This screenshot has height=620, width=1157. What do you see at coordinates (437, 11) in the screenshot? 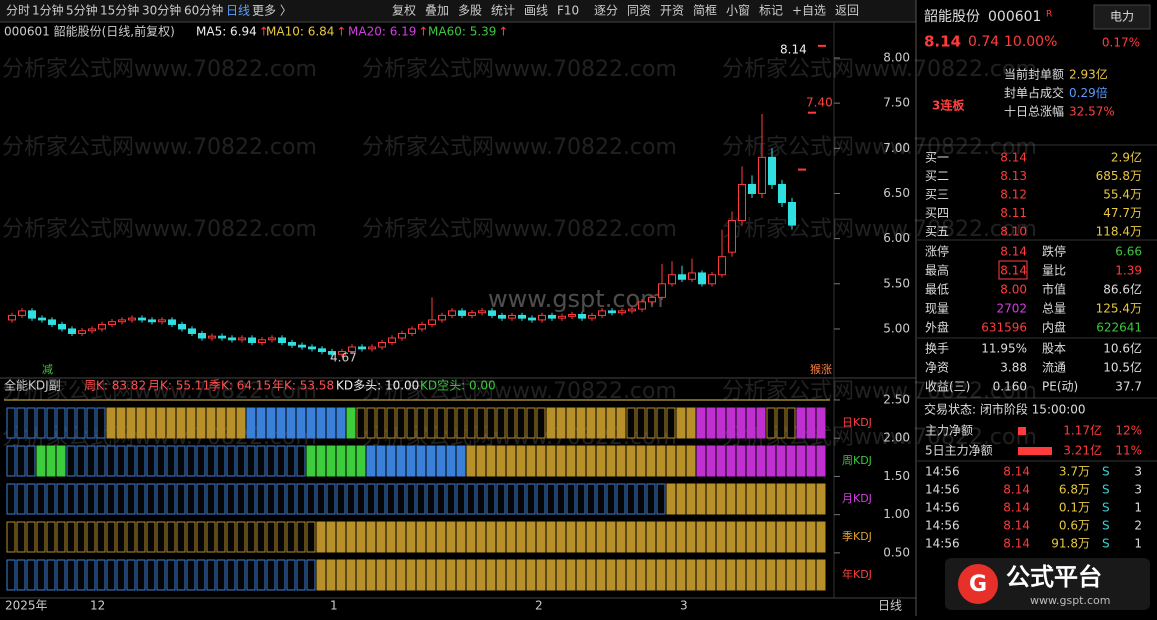
I see `toolbar-button: 叠加` at bounding box center [437, 11].